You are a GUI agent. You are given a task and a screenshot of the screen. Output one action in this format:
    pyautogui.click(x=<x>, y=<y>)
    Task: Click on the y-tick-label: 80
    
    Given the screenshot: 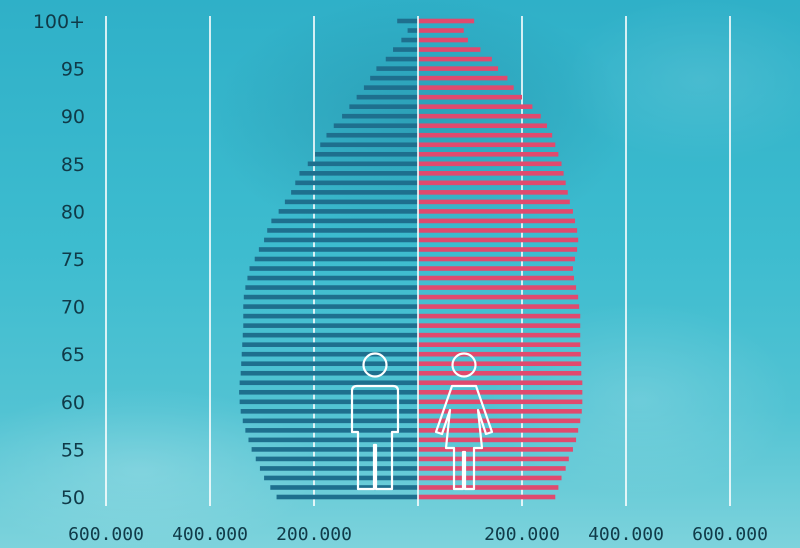 What is the action you would take?
    pyautogui.click(x=73, y=212)
    